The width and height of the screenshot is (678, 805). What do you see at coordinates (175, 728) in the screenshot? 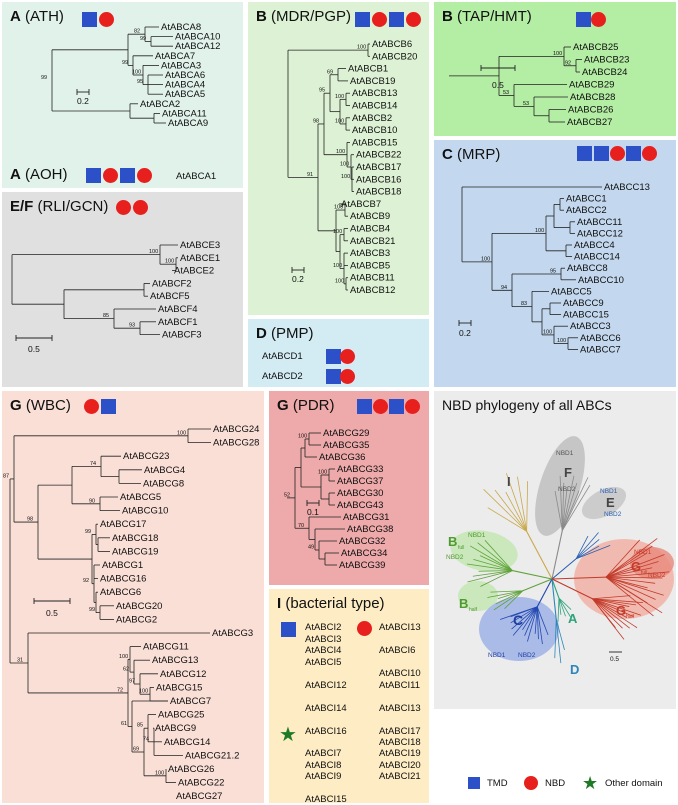
I see `leaf-label: AtABCG9` at bounding box center [175, 728].